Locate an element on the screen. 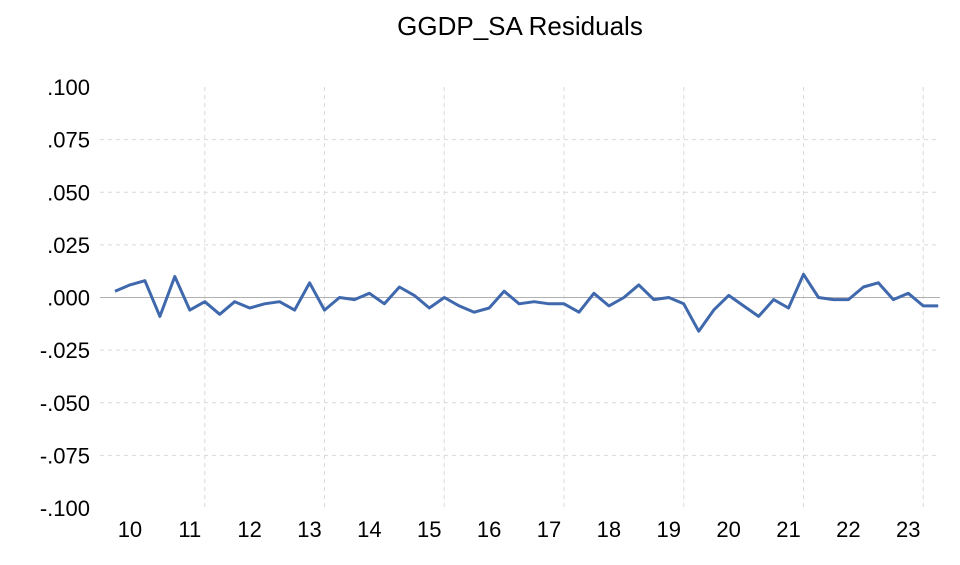 Image resolution: width=960 pixels, height=565 pixels. chart-title: GGDP_SA Residuals is located at coordinates (520, 26).